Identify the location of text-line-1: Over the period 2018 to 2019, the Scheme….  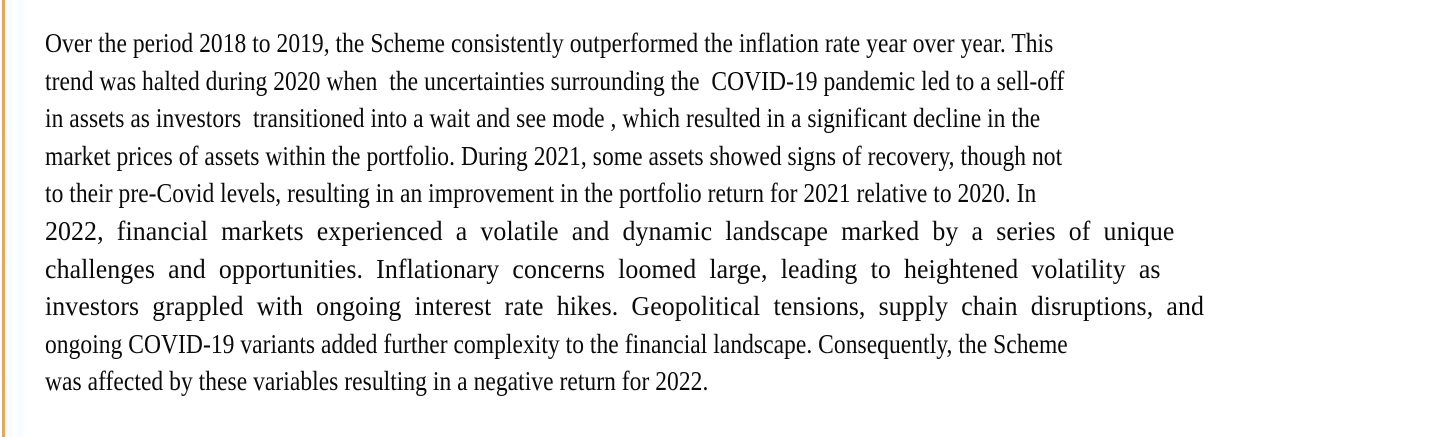
(549, 42).